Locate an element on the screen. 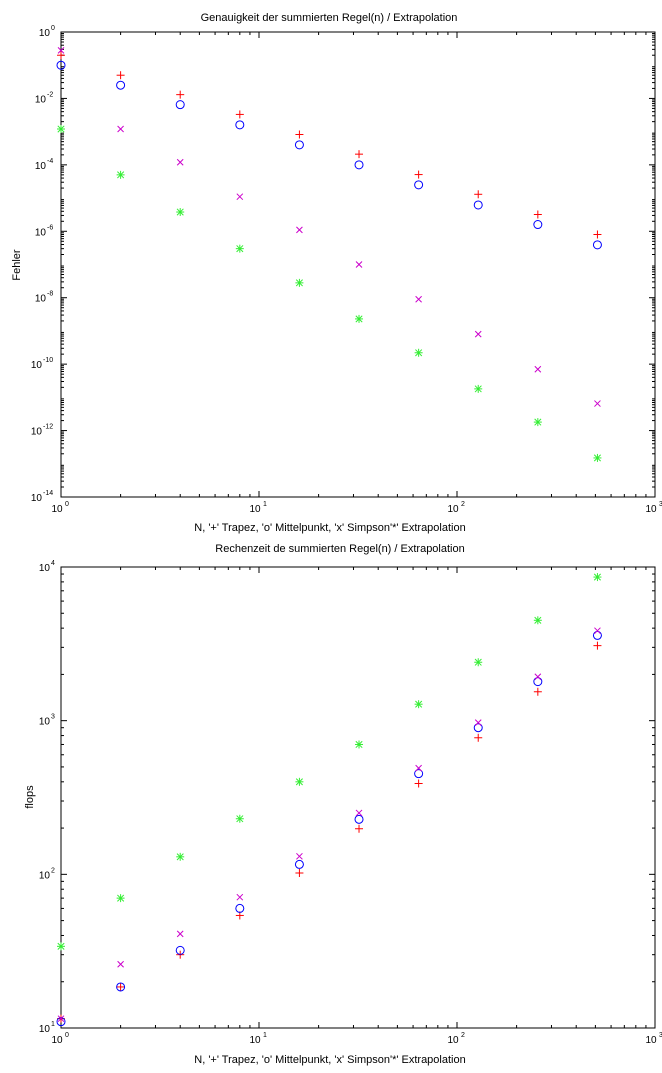 This screenshot has height=1073, width=662. x-tick-exponent: 1 is located at coordinates (265, 504).